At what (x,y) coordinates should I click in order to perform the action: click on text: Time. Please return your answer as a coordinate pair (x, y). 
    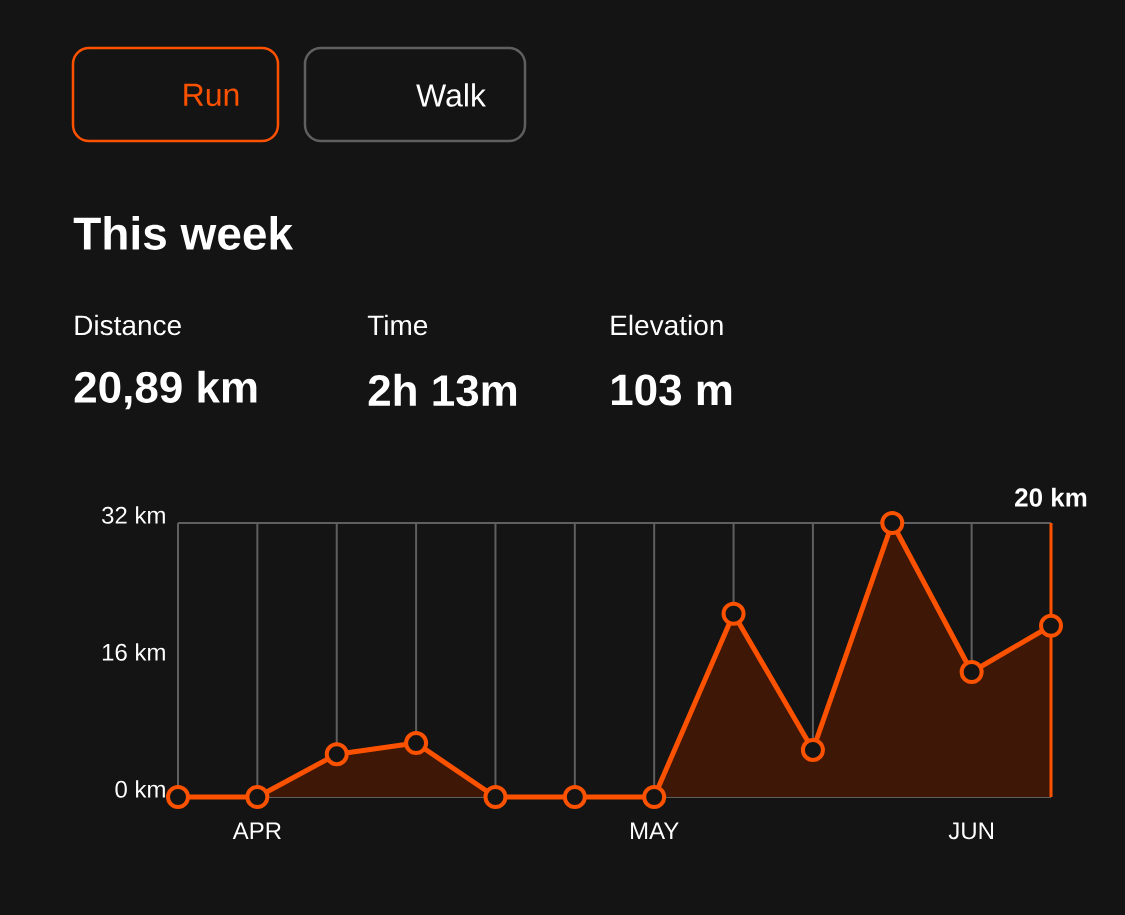
    Looking at the image, I should click on (397, 325).